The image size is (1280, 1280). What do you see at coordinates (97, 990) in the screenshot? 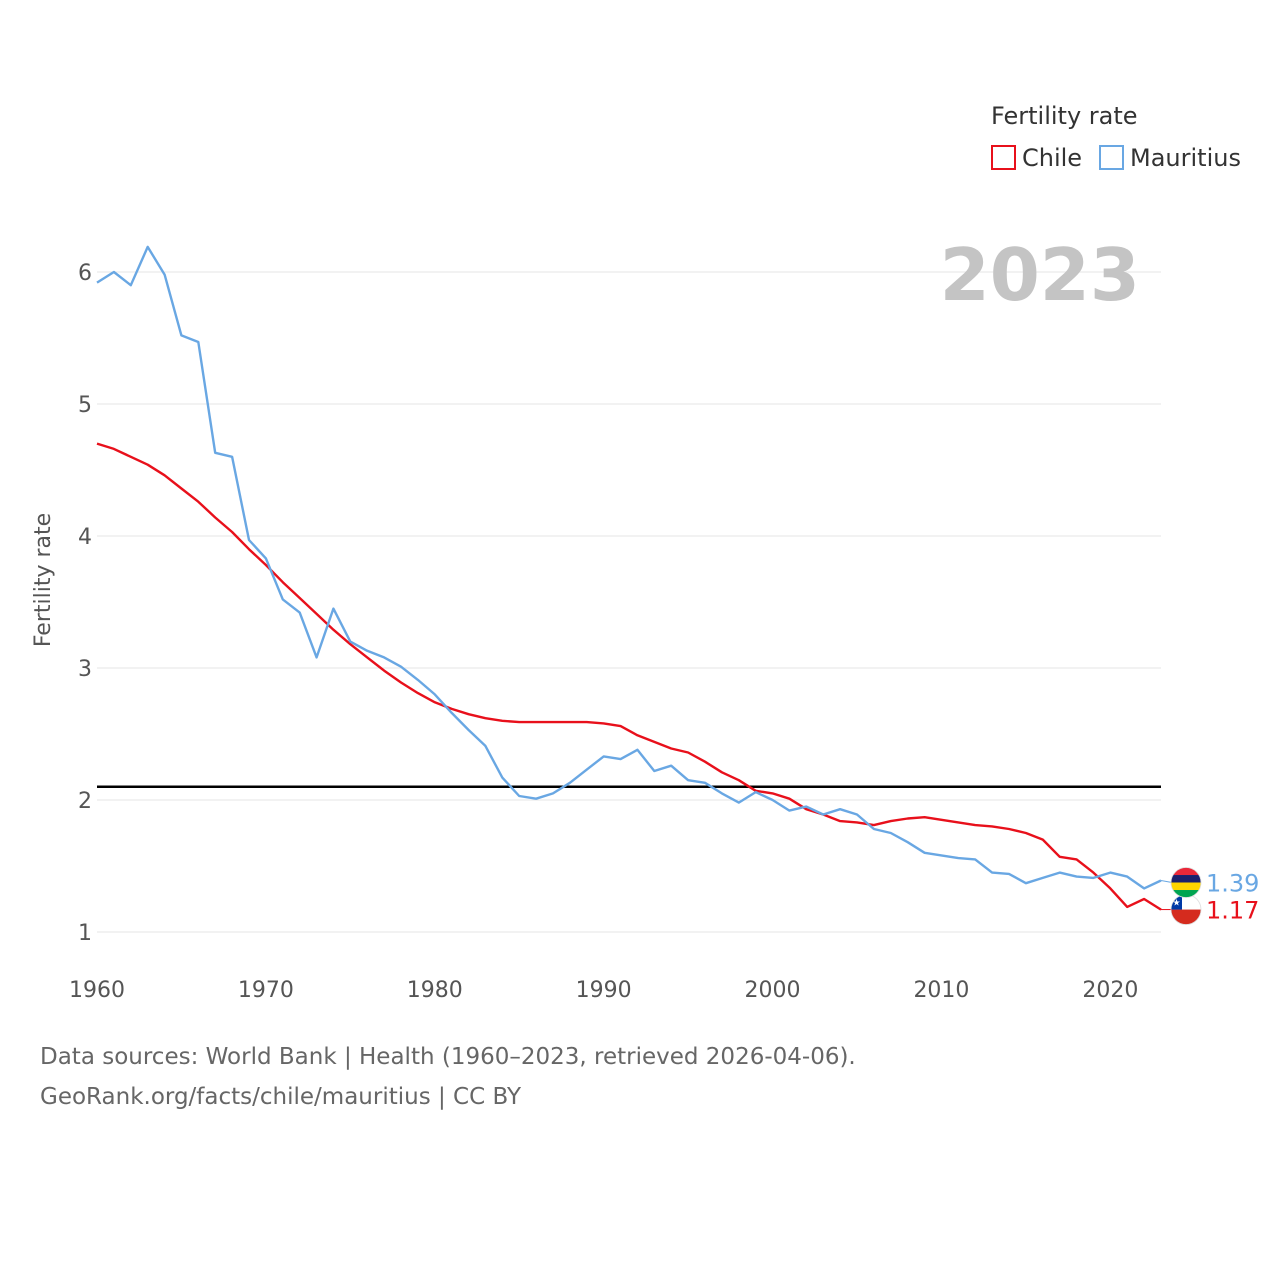
I see `x-tick-1960: 1960` at bounding box center [97, 990].